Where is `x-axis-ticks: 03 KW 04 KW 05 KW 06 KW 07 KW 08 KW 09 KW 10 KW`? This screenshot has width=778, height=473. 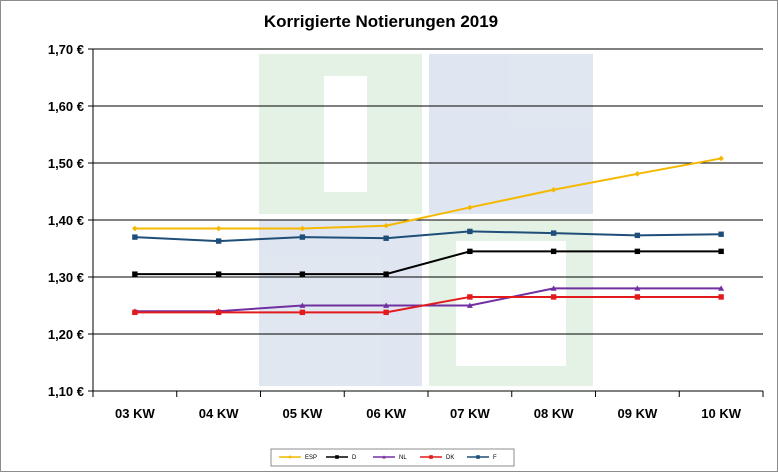 x-axis-ticks: 03 KW 04 KW 05 KW 06 KW 07 KW 08 KW 09 KW 10 KW is located at coordinates (428, 406).